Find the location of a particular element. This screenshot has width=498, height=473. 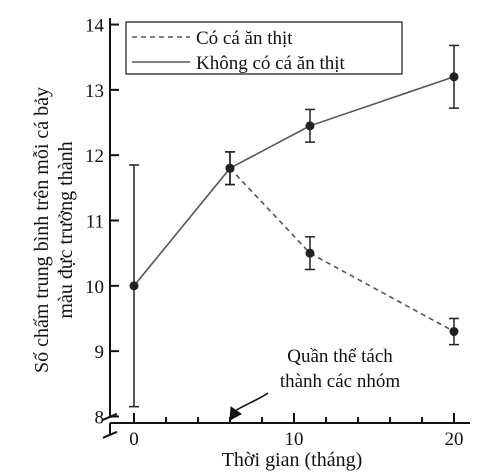

y-axis-title-line-1: Số chấm trung bình trên mỗi cá bảy is located at coordinates (42, 230).